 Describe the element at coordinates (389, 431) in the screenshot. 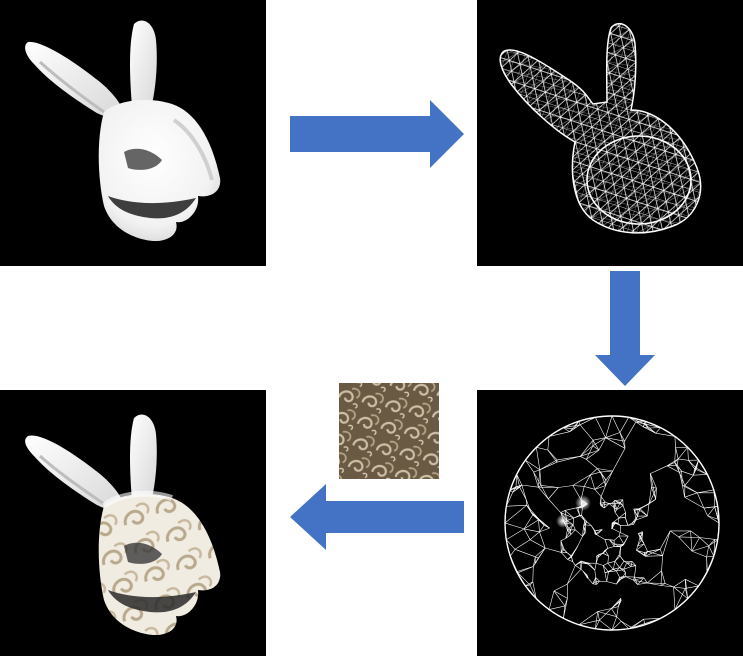

I see `swirl-texture-icon` at that location.